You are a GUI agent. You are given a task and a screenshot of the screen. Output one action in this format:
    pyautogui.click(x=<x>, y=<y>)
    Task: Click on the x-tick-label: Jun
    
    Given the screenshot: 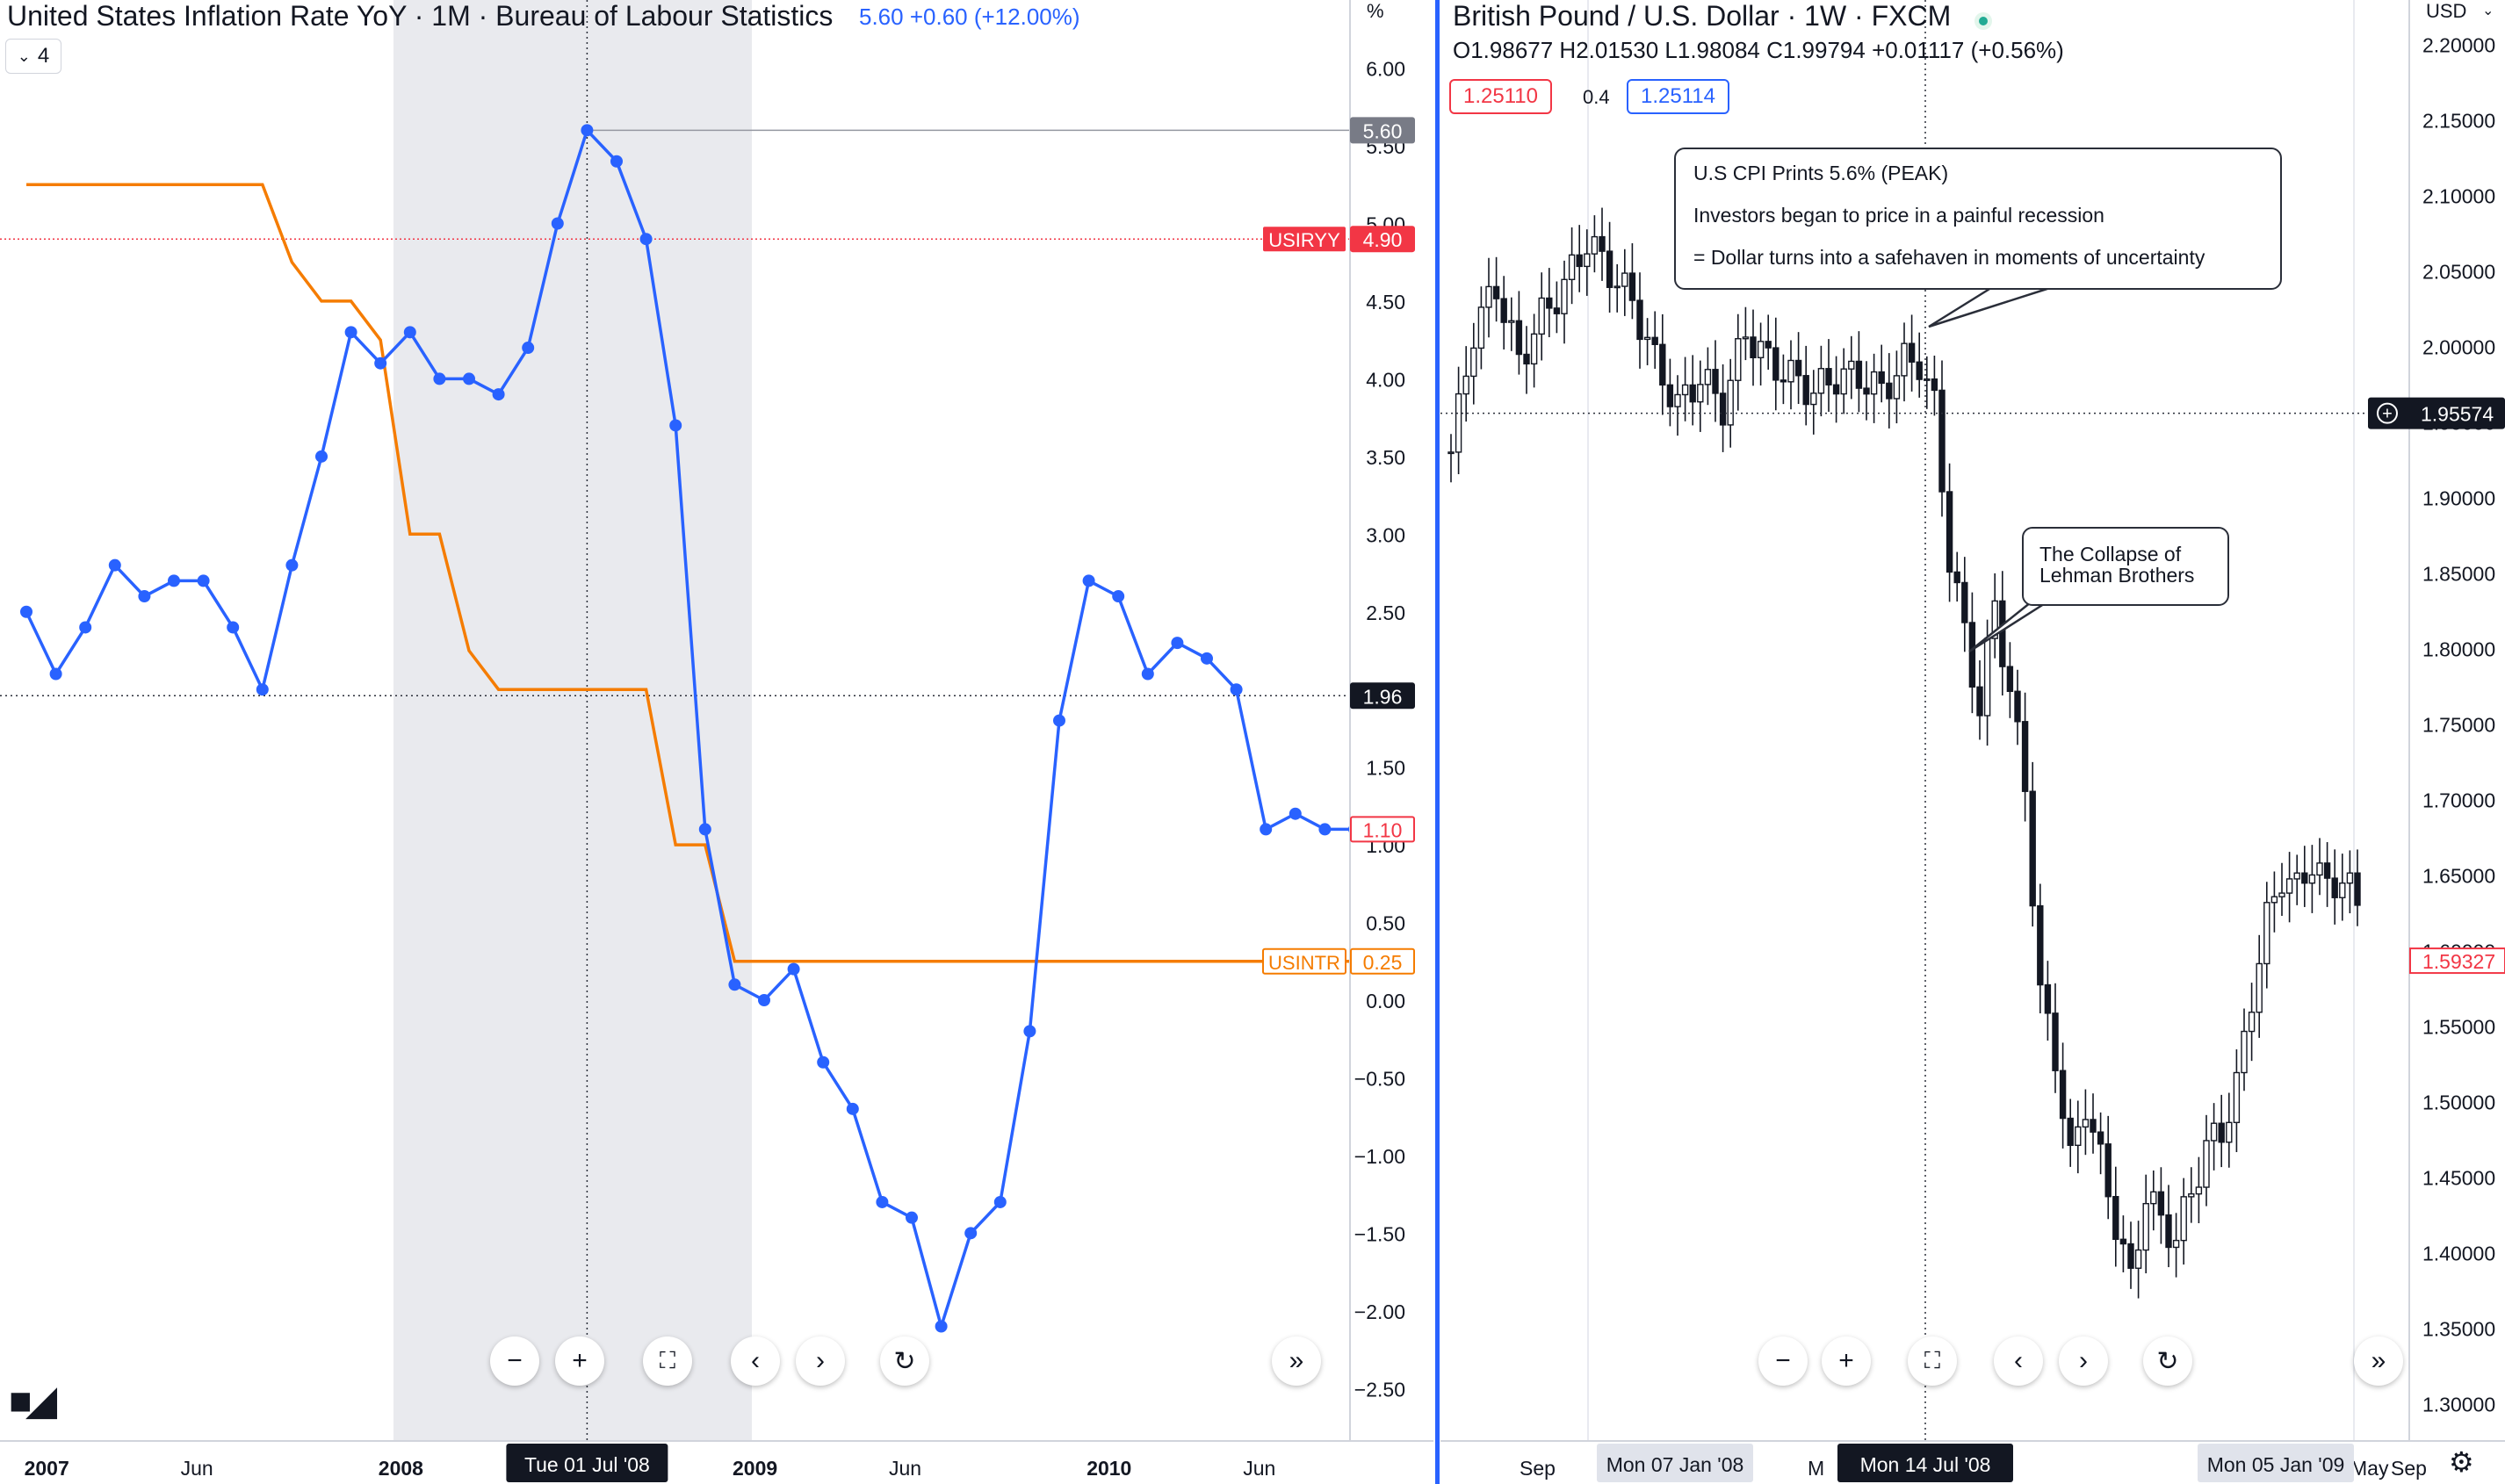 What is the action you would take?
    pyautogui.click(x=197, y=1468)
    